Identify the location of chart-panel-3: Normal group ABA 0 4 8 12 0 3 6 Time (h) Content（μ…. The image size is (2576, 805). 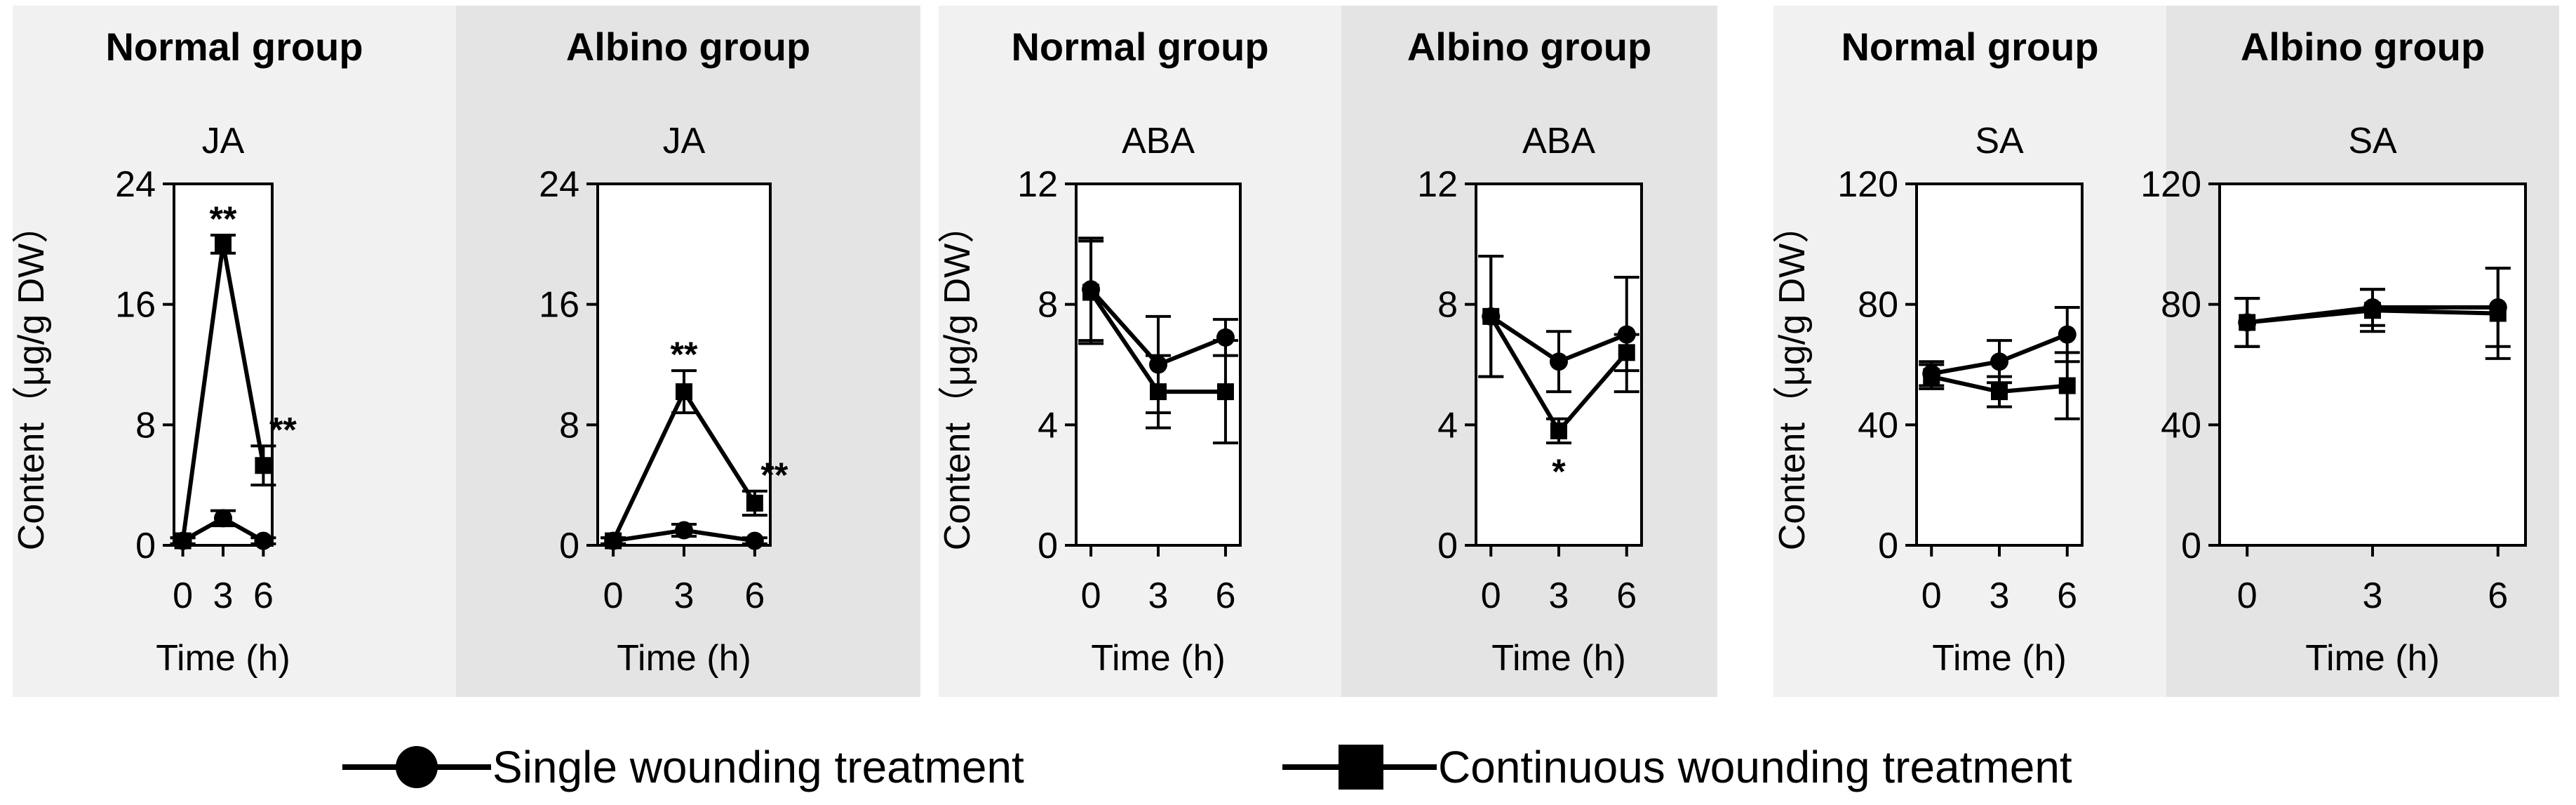
(1139, 351).